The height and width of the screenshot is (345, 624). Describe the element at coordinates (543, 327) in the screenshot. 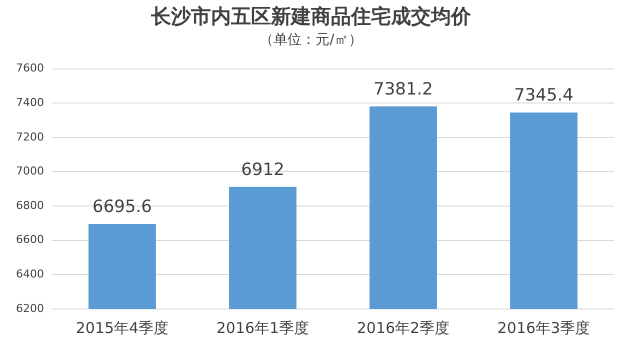

I see `x-tick-label: 2016年3季度` at that location.